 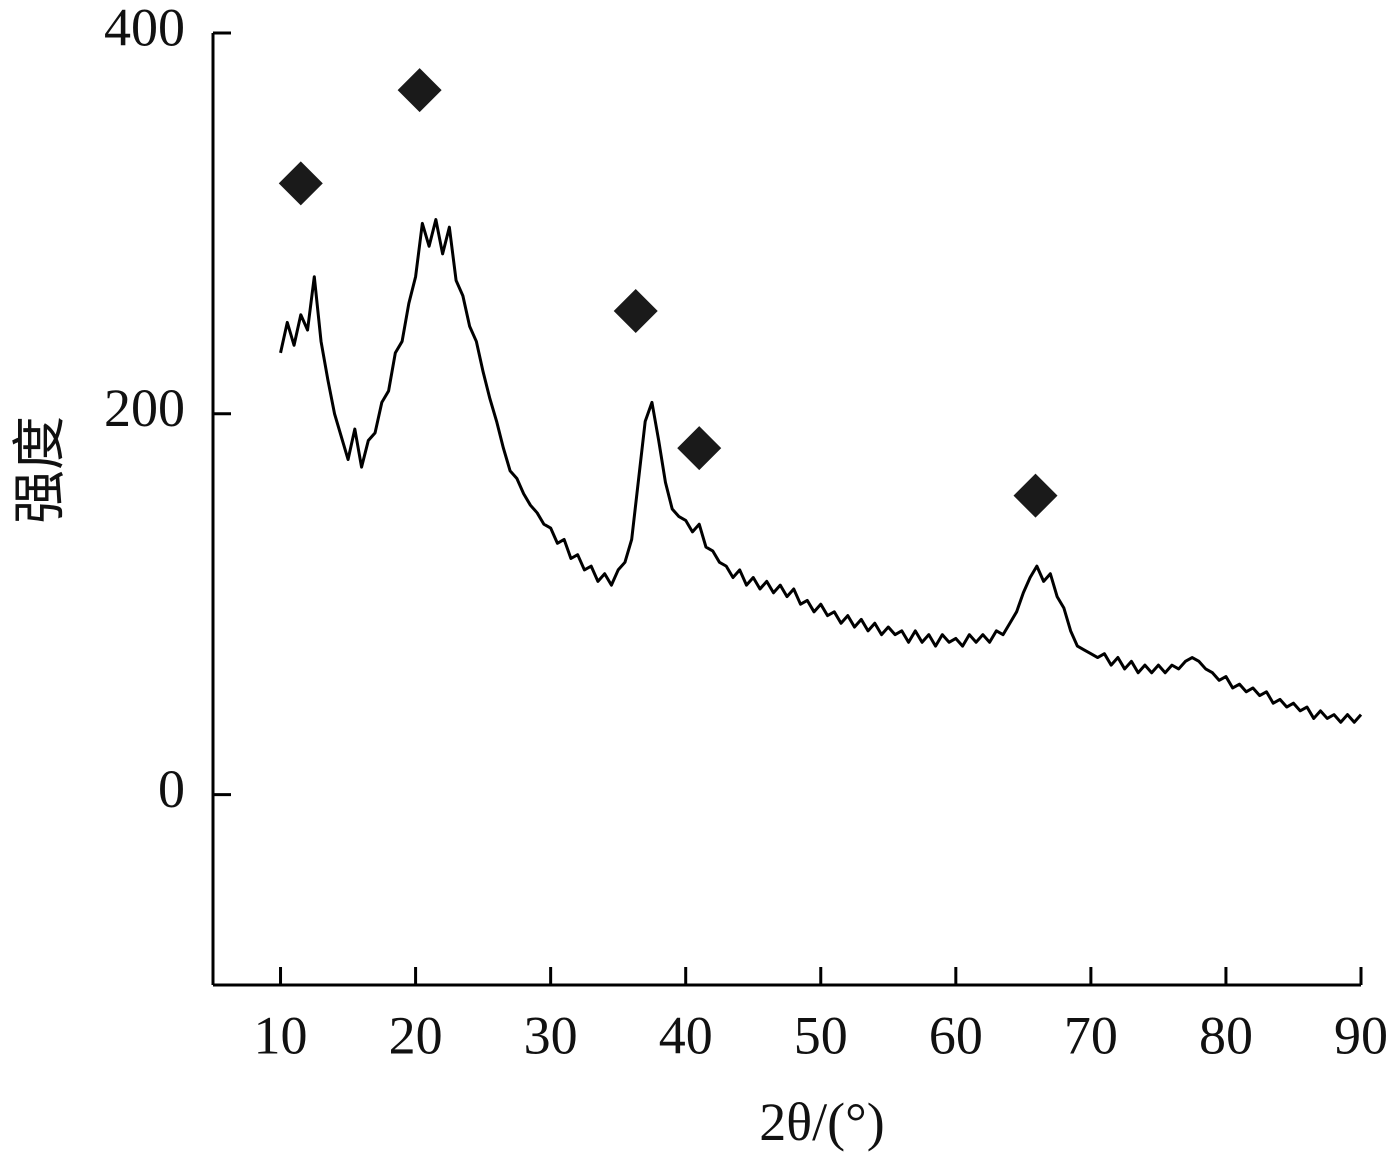 I want to click on x-tick-label: 20, so click(x=416, y=1035).